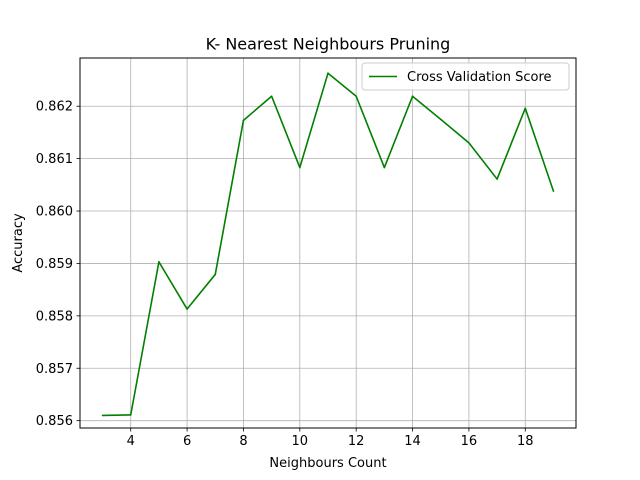 The height and width of the screenshot is (480, 640). I want to click on y-tick-label: 0.858, so click(54, 316).